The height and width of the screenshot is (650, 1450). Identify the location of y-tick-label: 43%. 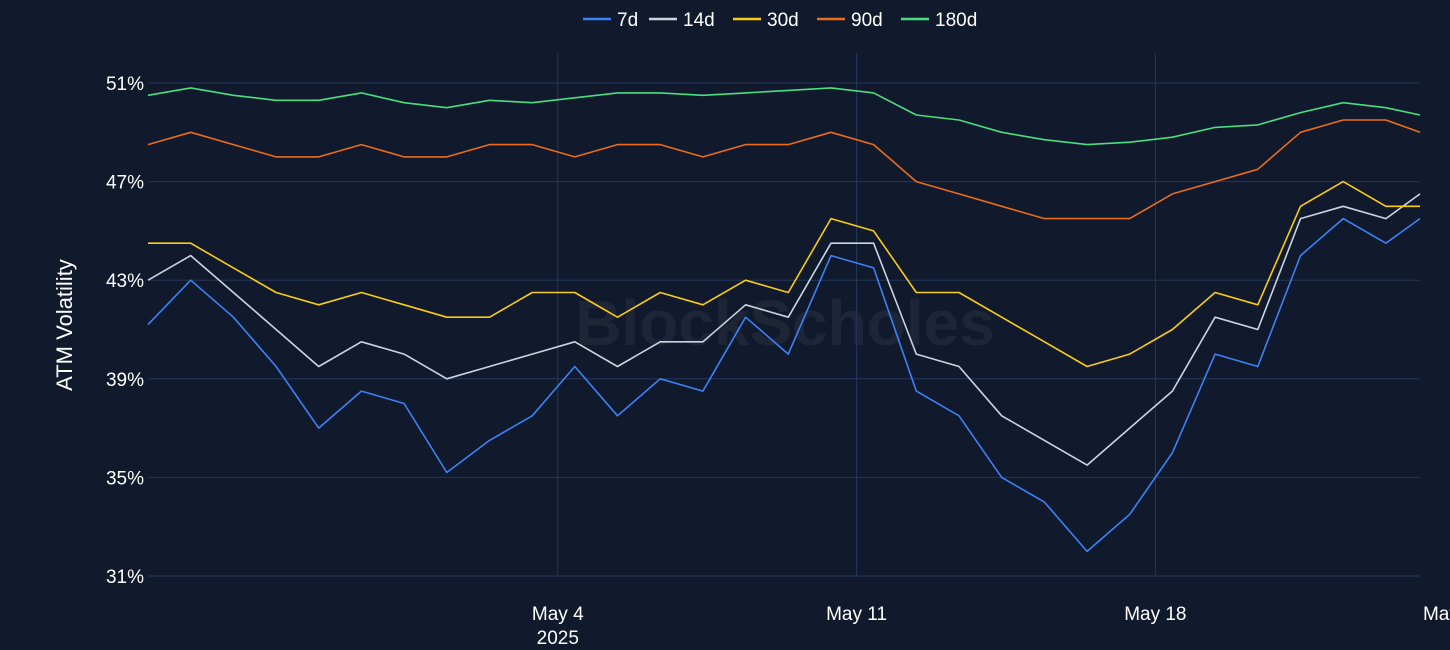
(125, 281).